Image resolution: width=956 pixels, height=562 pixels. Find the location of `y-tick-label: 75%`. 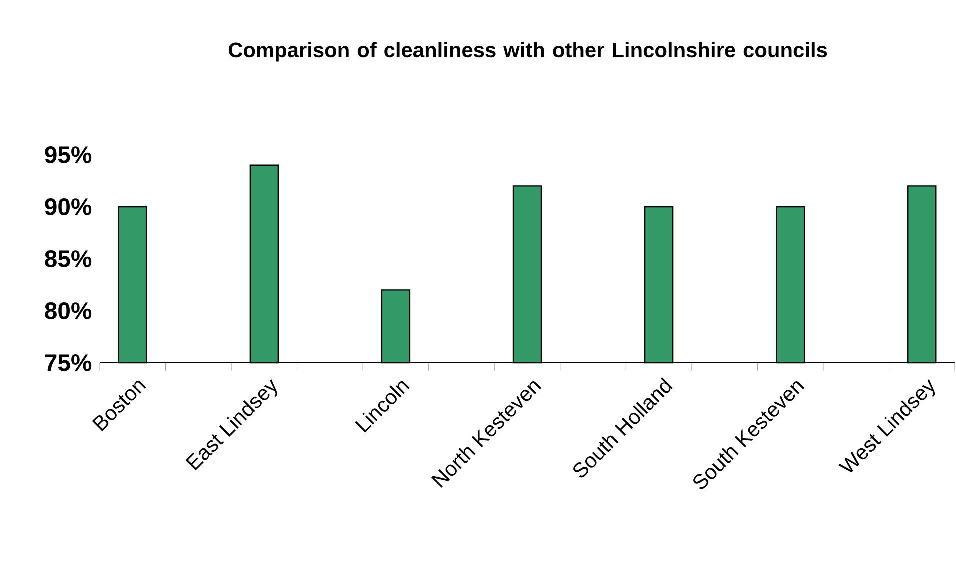

y-tick-label: 75% is located at coordinates (68, 363).